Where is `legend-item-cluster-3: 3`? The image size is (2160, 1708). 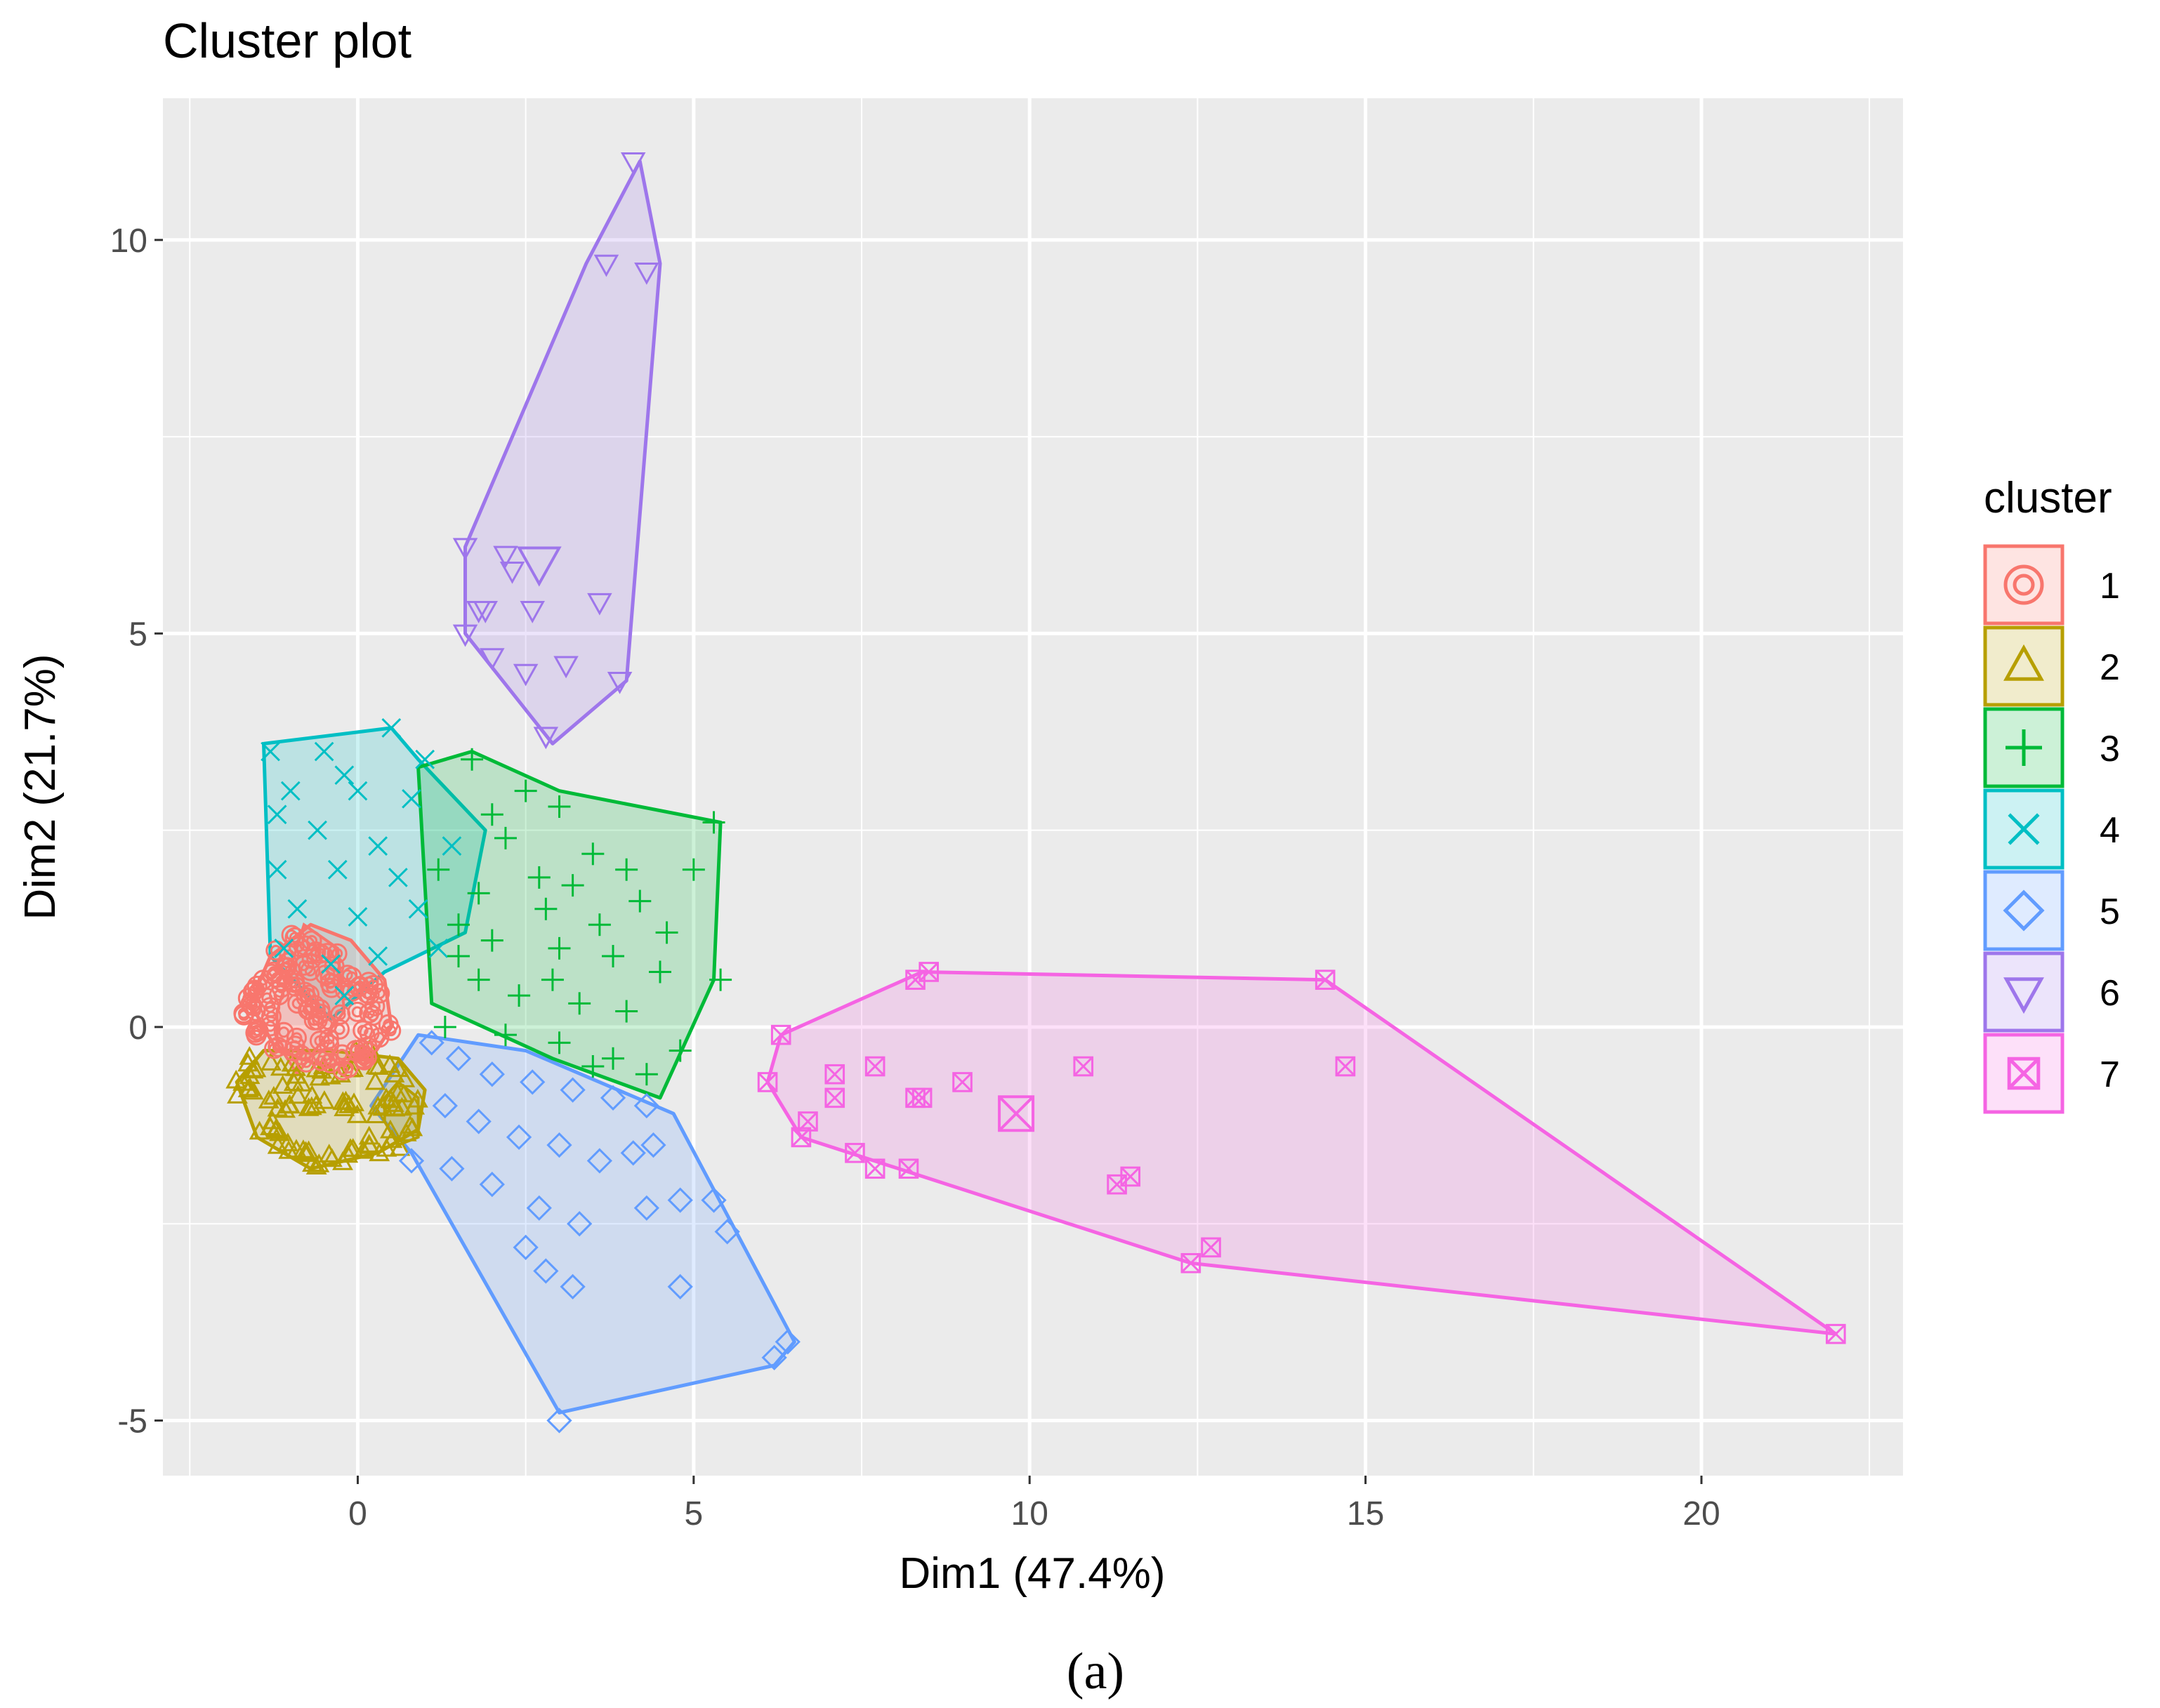 legend-item-cluster-3: 3 is located at coordinates (2051, 747).